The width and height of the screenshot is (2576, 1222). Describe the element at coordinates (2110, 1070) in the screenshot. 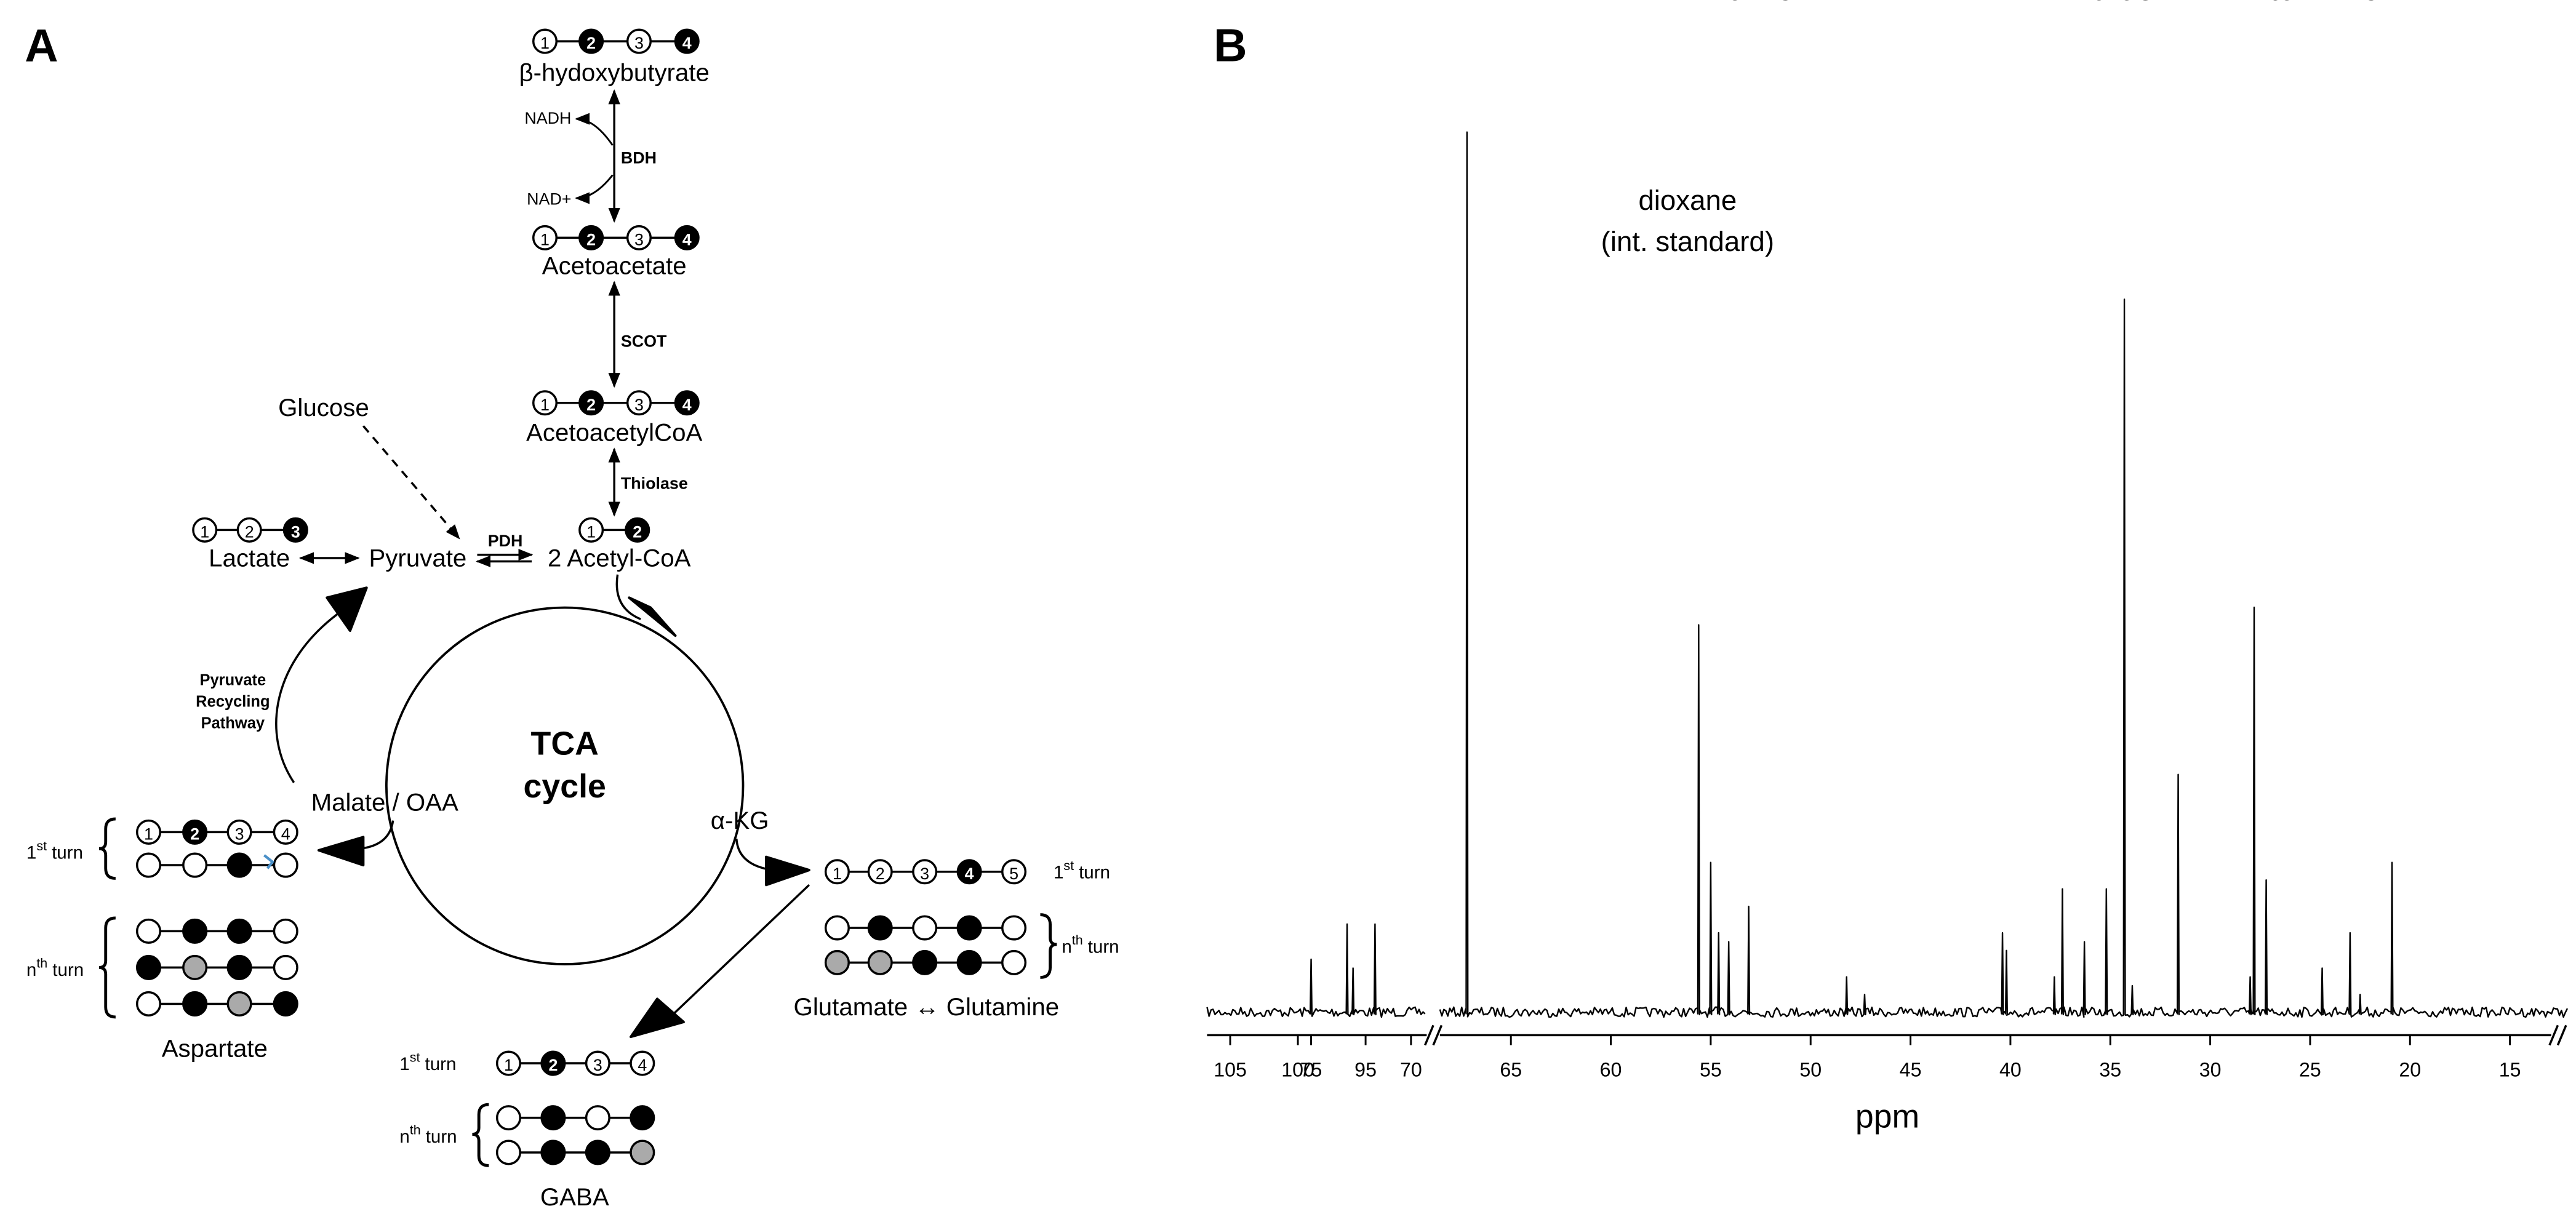

I see `x-tick-label: 35` at that location.